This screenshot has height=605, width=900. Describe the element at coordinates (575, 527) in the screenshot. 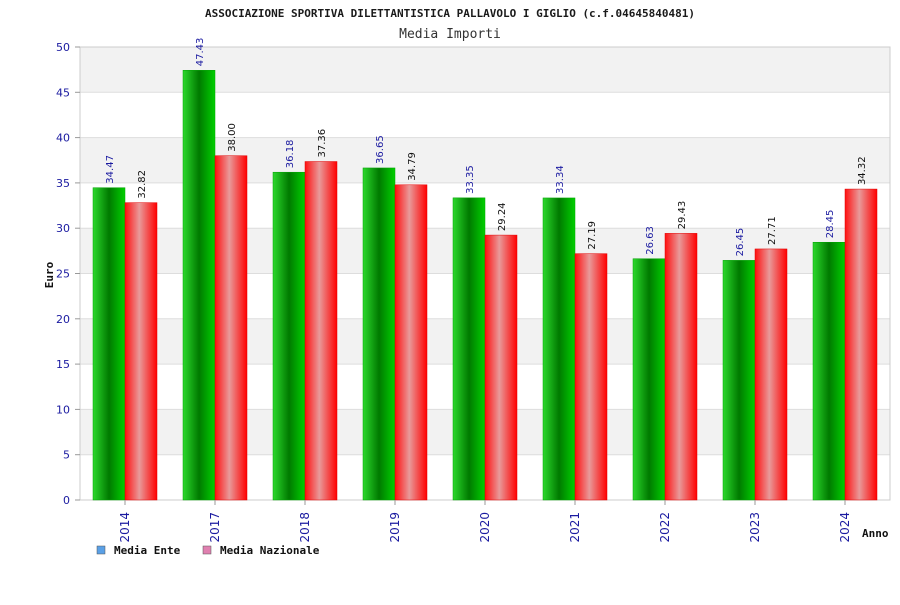

I see `x-tick-label: 2021` at that location.